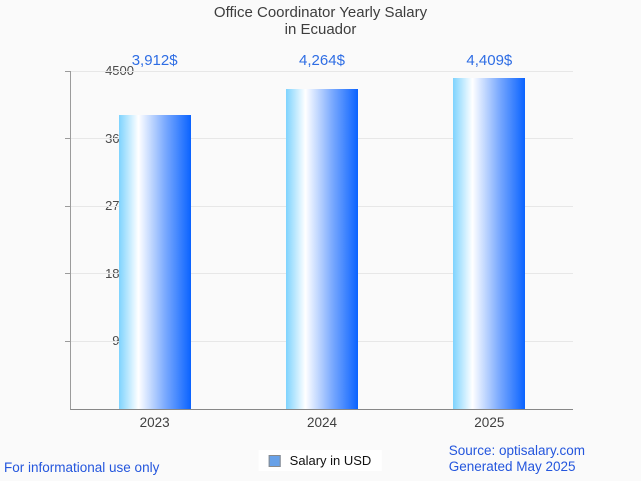 The image size is (641, 481). Describe the element at coordinates (82, 467) in the screenshot. I see `disclaimer-text: For informational use only` at that location.